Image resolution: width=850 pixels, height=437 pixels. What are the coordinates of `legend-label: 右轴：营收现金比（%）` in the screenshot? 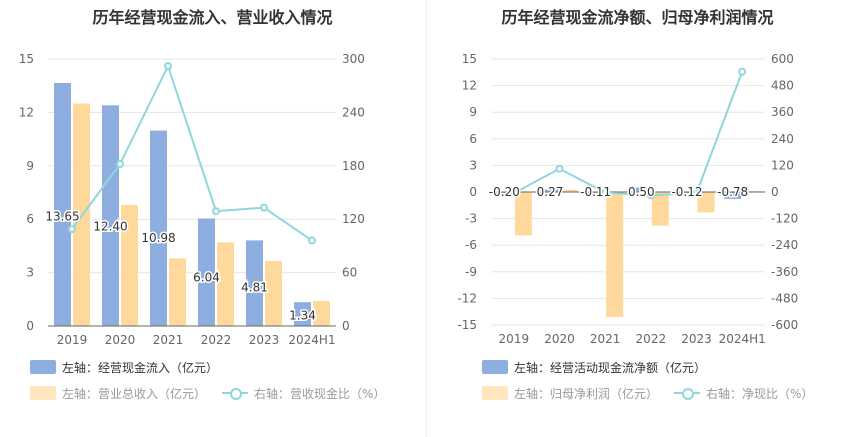 It's located at (320, 393).